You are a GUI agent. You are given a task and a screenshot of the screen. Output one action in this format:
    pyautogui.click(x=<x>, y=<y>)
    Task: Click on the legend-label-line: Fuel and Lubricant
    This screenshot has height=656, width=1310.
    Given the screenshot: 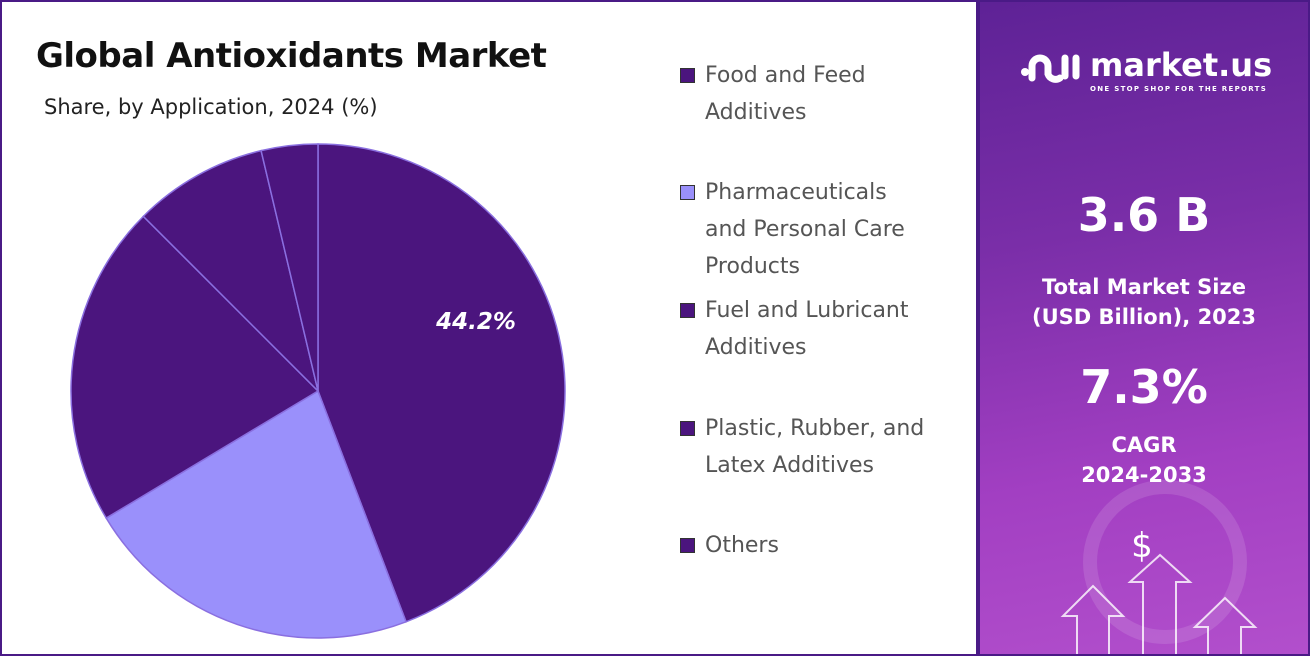 What is the action you would take?
    pyautogui.click(x=807, y=310)
    